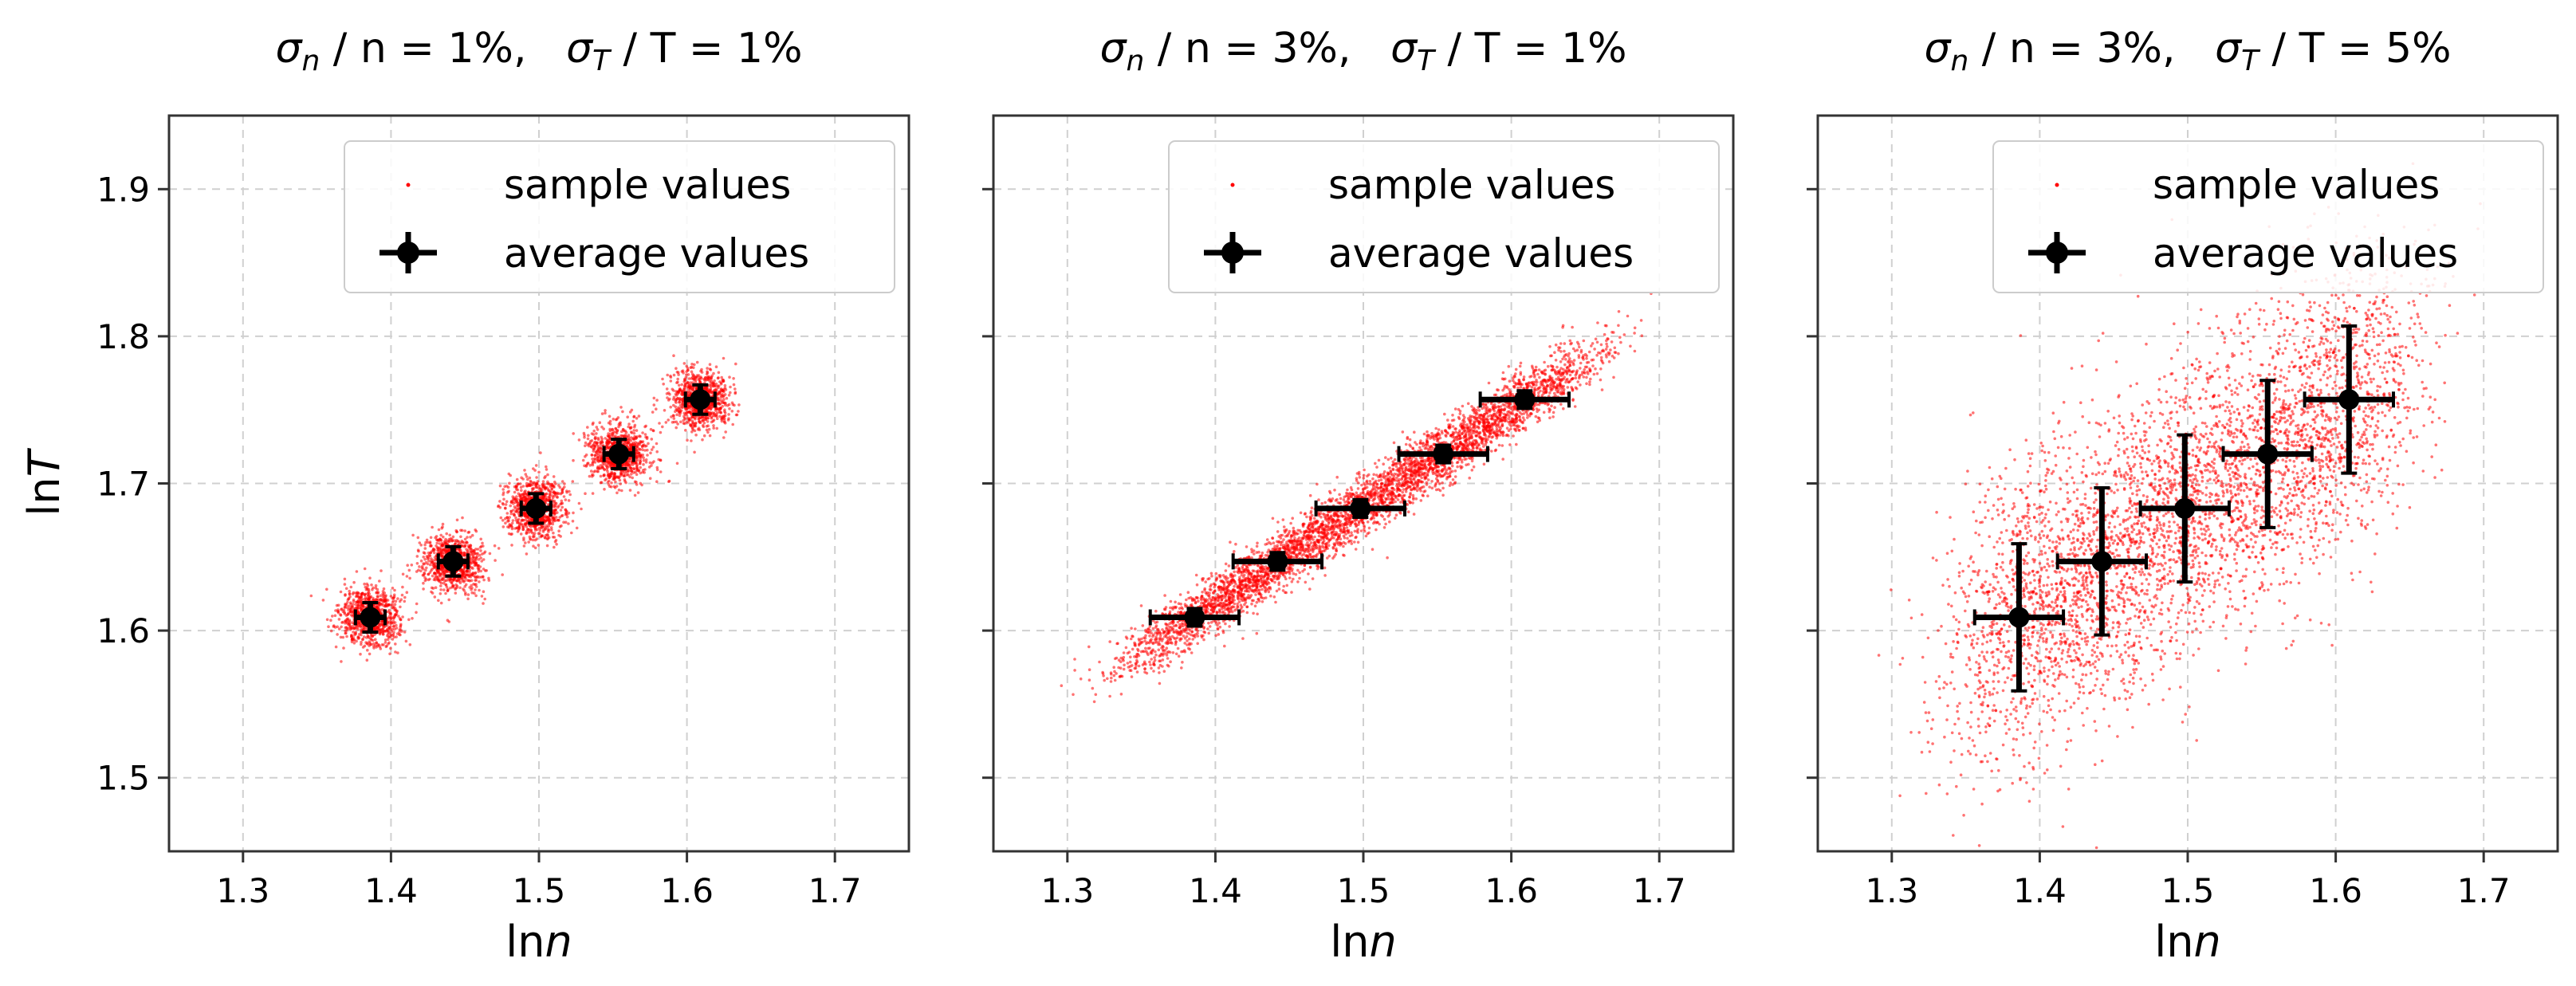 This screenshot has height=986, width=2576. I want to click on x-axis-label: lnn, so click(539, 942).